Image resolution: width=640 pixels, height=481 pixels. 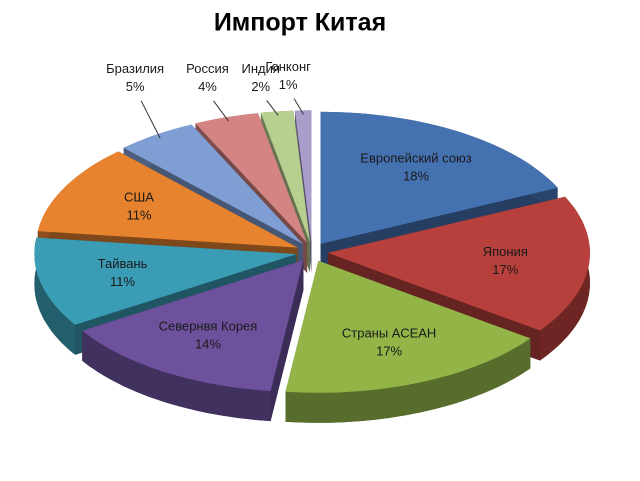 I want to click on slice-label: Страны АСЕАН, so click(x=389, y=333).